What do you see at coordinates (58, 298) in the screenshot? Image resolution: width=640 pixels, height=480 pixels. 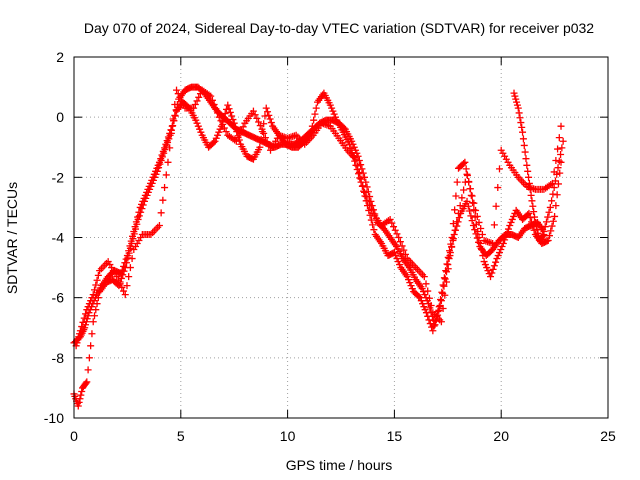 I see `y-tick-label: -6` at bounding box center [58, 298].